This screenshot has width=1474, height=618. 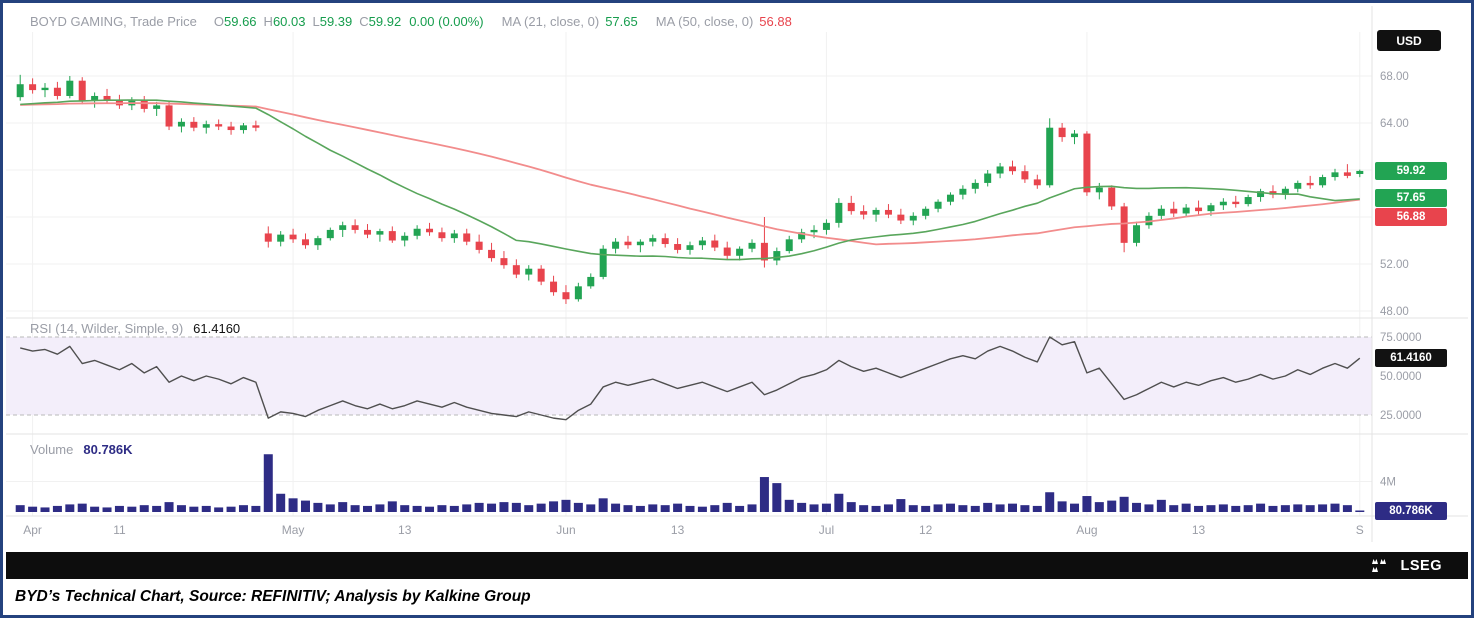 What do you see at coordinates (113, 21) in the screenshot?
I see `legend-symbol: BOYD GAMING, Trade Price` at bounding box center [113, 21].